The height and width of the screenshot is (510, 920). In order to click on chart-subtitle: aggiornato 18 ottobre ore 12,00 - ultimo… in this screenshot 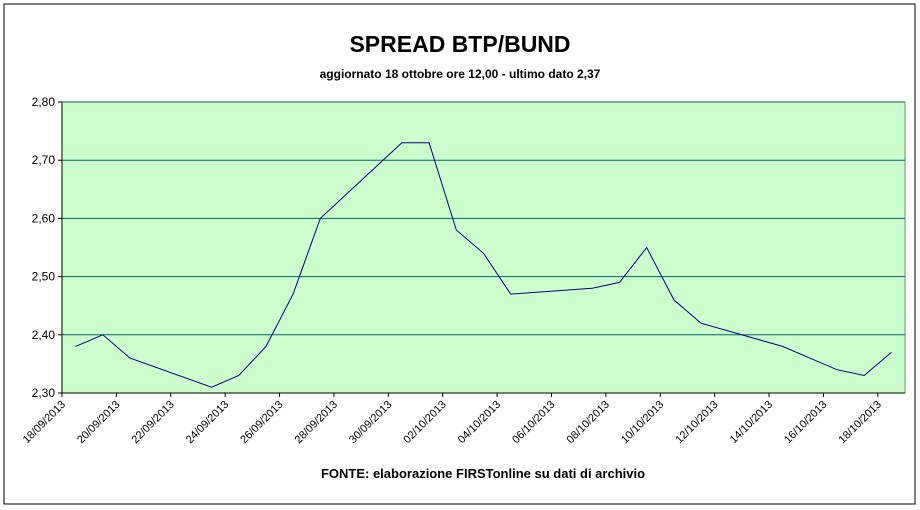, I will do `click(460, 74)`.